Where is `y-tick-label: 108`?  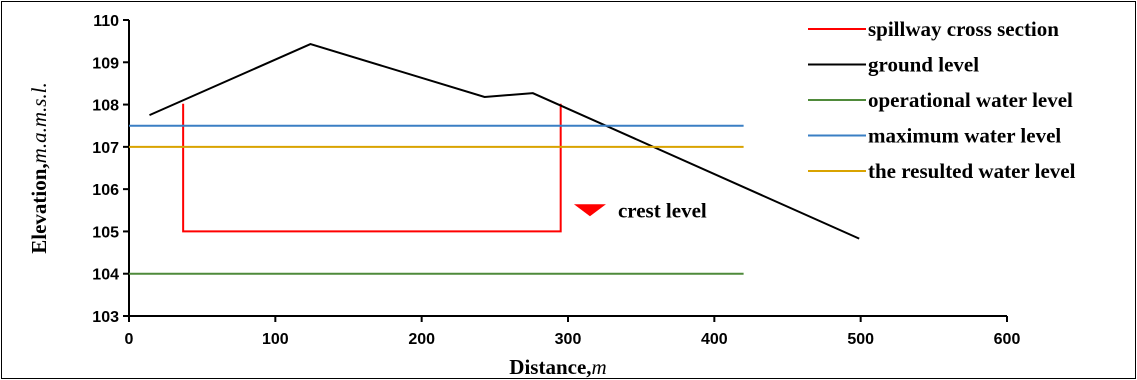 y-tick-label: 108 is located at coordinates (105, 106).